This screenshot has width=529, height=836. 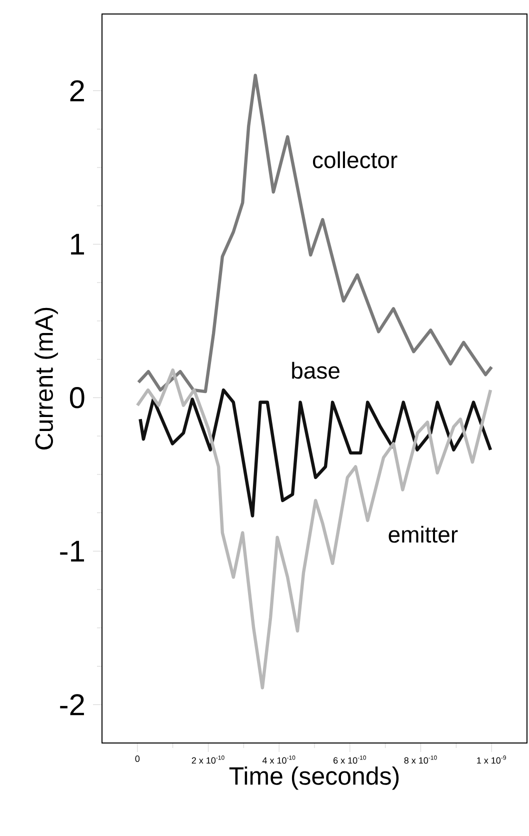 I want to click on y-tick-label: 1, so click(x=77, y=244).